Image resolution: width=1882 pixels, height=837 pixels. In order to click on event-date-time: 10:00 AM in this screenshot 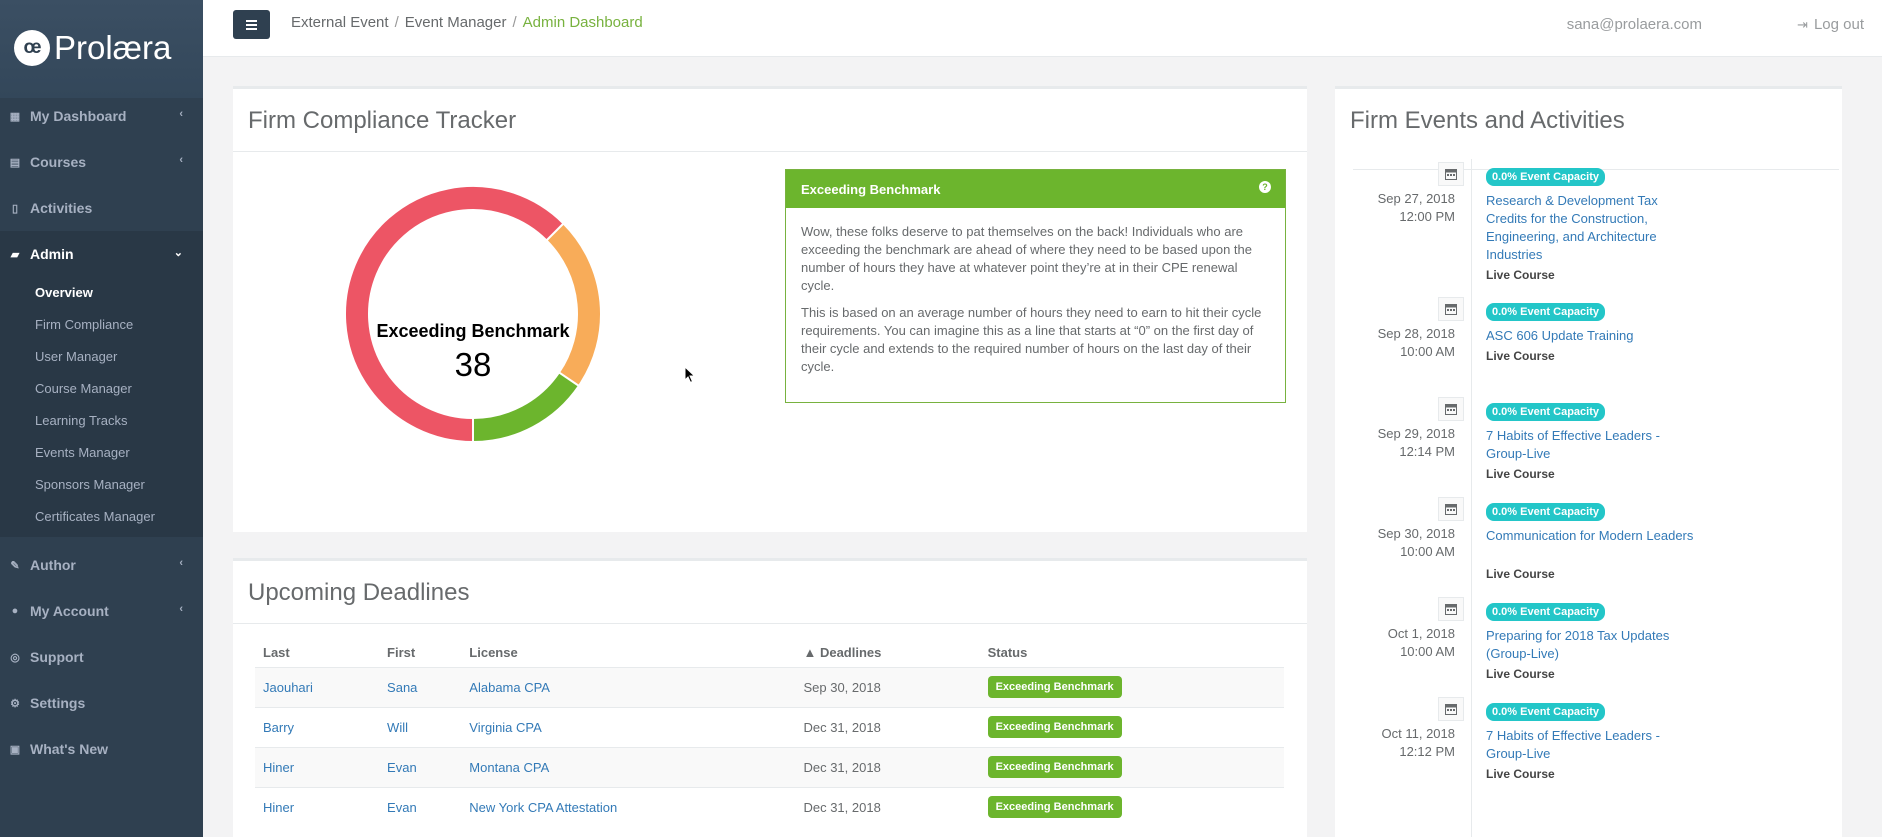, I will do `click(1427, 351)`.